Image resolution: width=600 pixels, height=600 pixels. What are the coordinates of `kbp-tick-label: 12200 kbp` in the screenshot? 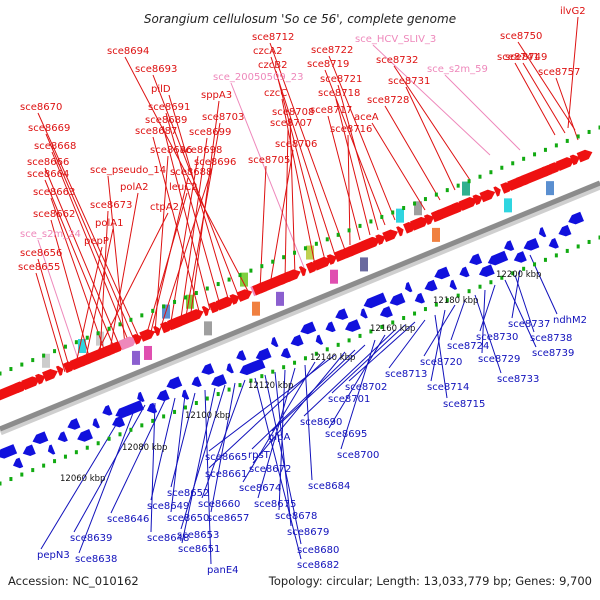 It's located at (518, 275).